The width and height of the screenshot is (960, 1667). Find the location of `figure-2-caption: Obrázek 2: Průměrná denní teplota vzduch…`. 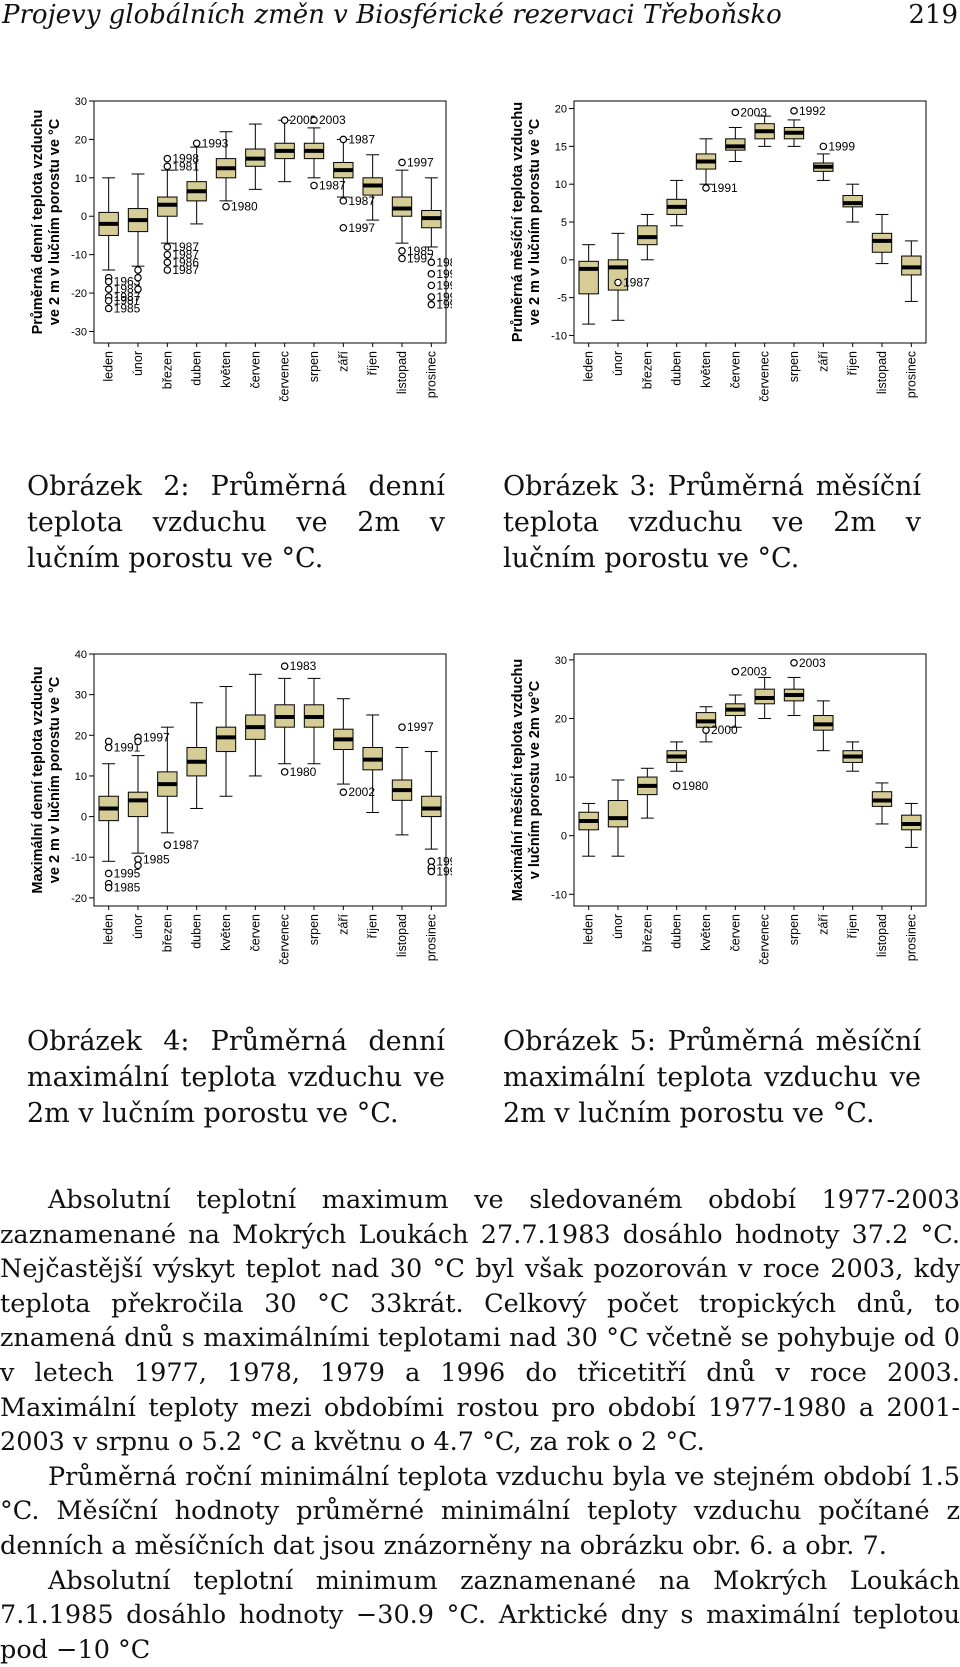

figure-2-caption: Obrázek 2: Průměrná denní teplota vzduch… is located at coordinates (236, 522).